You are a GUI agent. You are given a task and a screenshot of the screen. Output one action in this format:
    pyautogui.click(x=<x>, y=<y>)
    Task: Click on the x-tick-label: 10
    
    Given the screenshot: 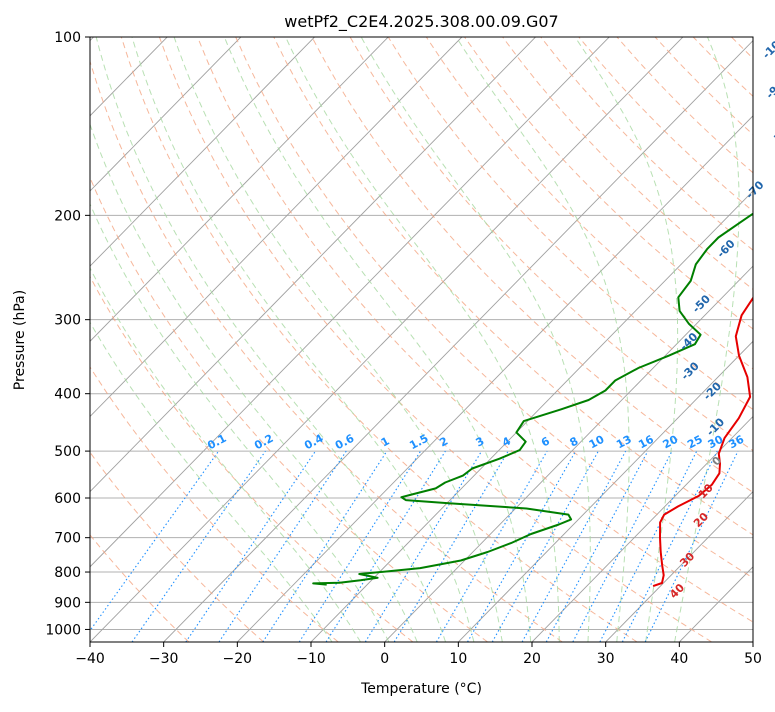 What is the action you would take?
    pyautogui.click(x=458, y=659)
    